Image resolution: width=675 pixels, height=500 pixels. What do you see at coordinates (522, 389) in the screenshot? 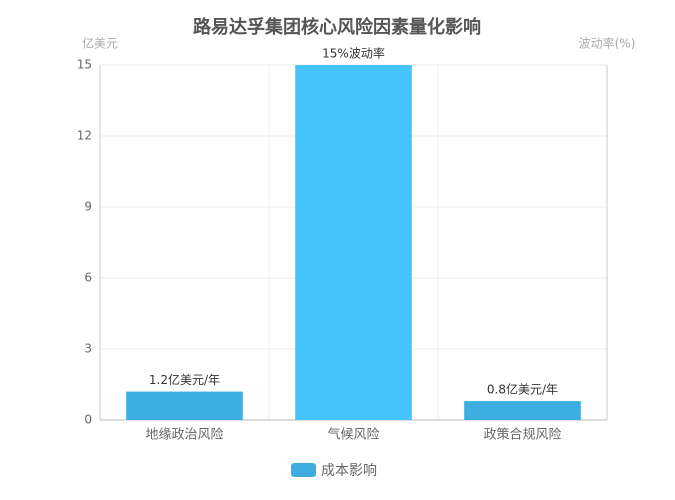
I see `data-label: 0.8亿美元/年` at bounding box center [522, 389].